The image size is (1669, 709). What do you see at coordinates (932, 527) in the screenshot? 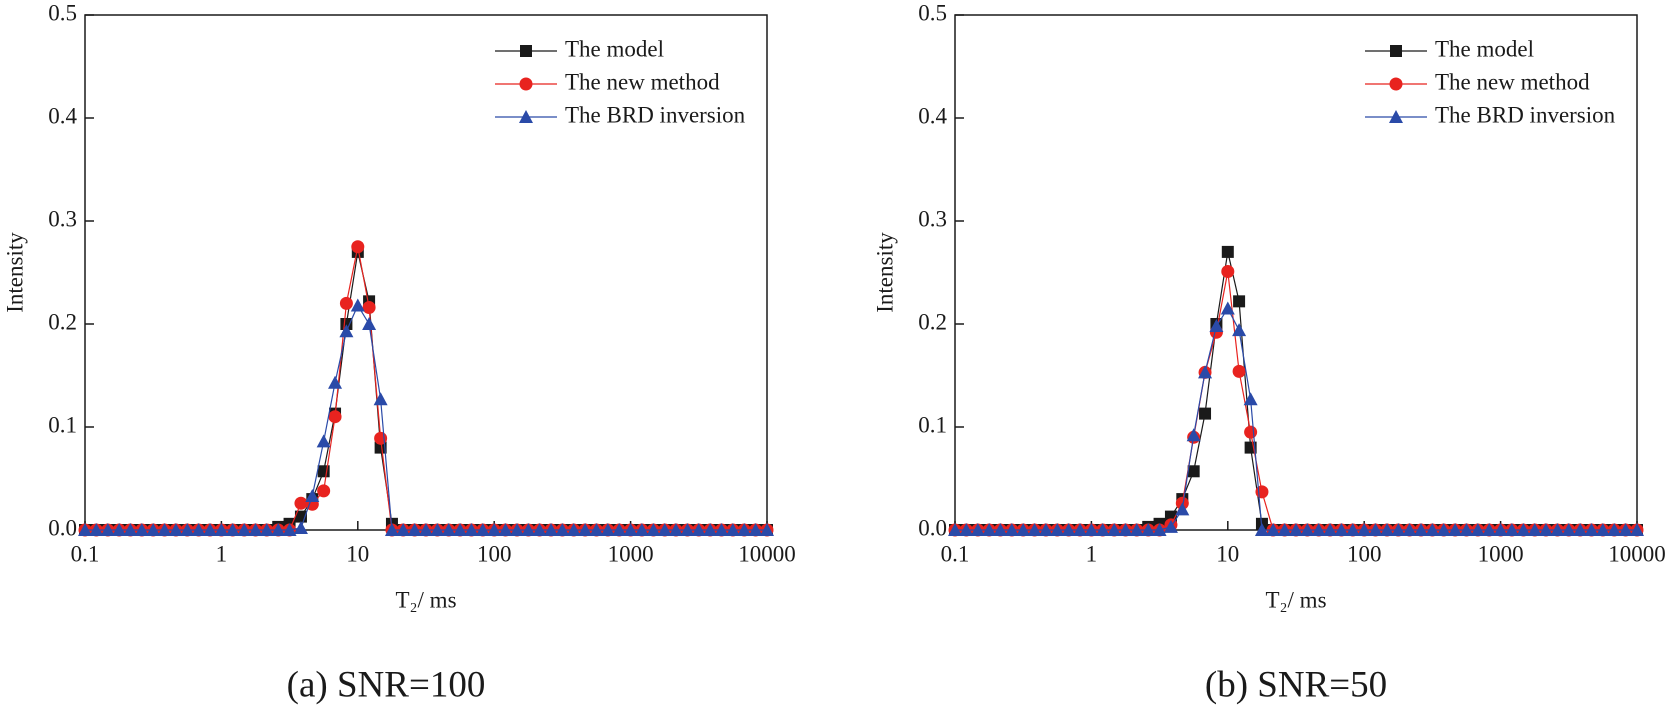
I see `y-tick-label: 0.0` at bounding box center [932, 527].